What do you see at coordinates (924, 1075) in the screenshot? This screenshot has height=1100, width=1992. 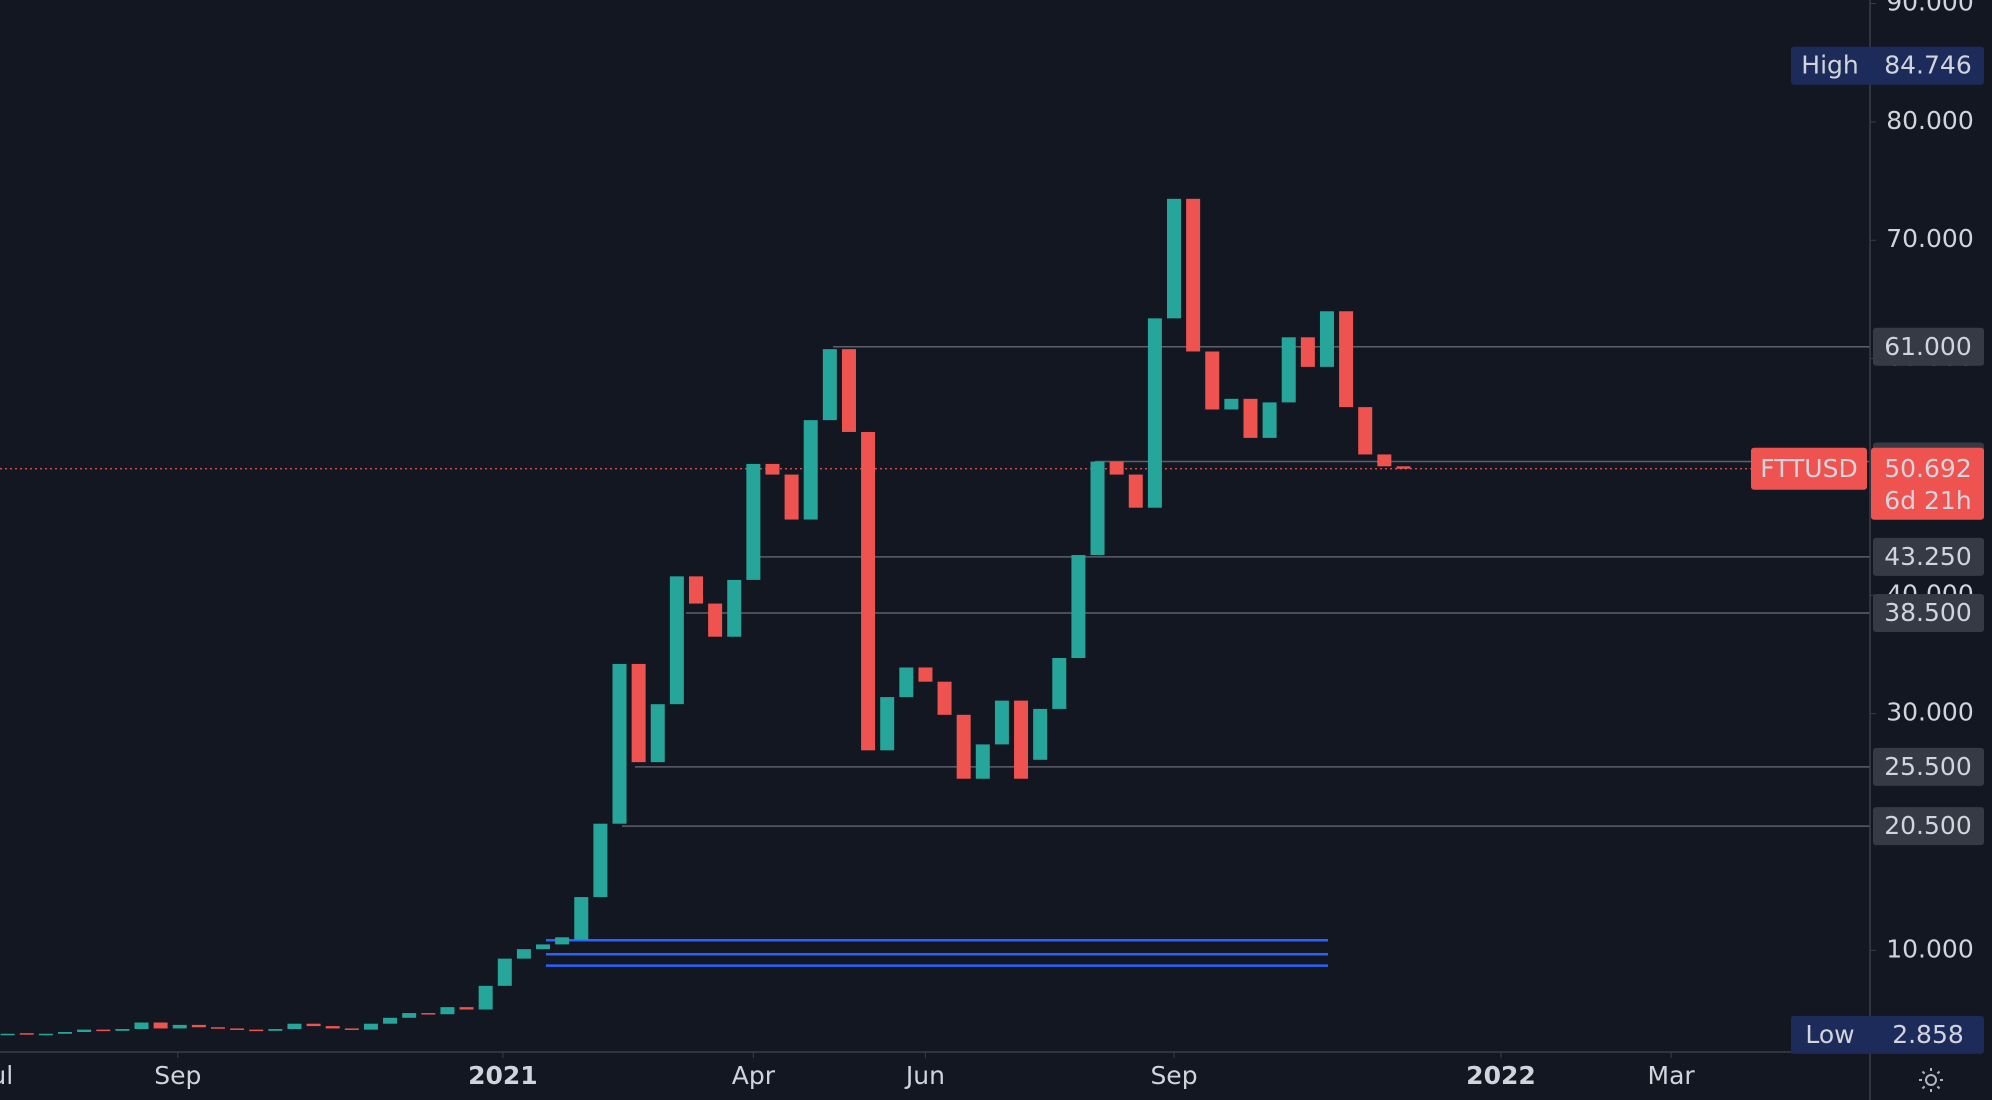 I see `x-tick-label: Jun` at bounding box center [924, 1075].